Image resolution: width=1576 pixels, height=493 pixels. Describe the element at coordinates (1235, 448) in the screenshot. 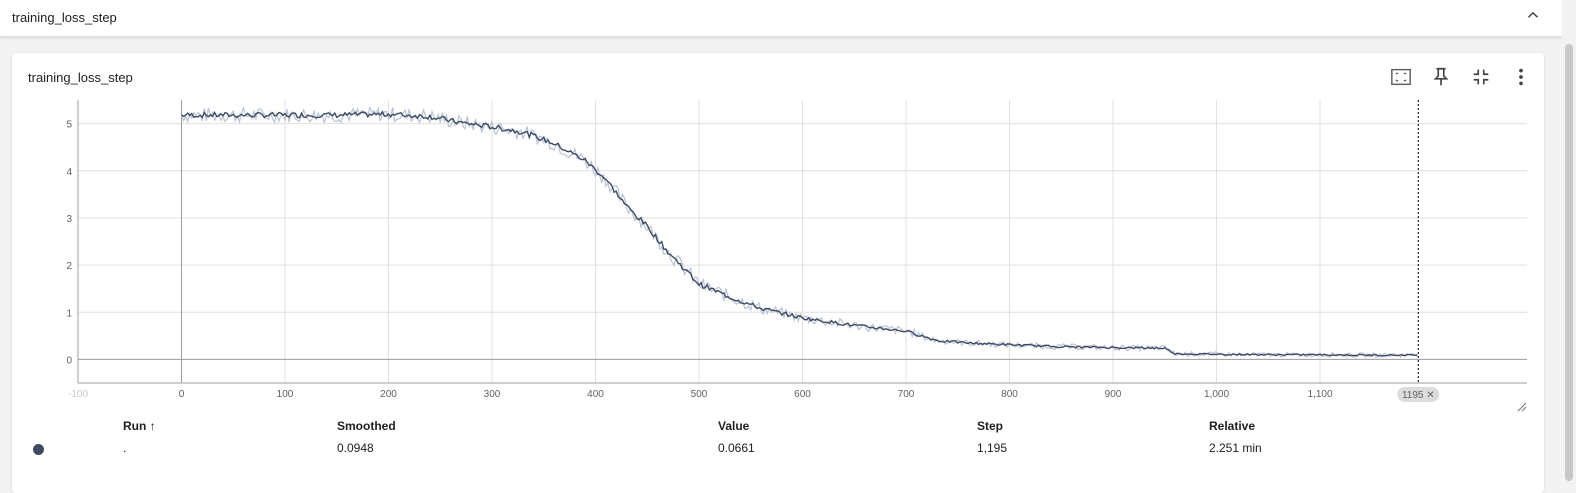

I see `relative-time: 2.251 min` at that location.